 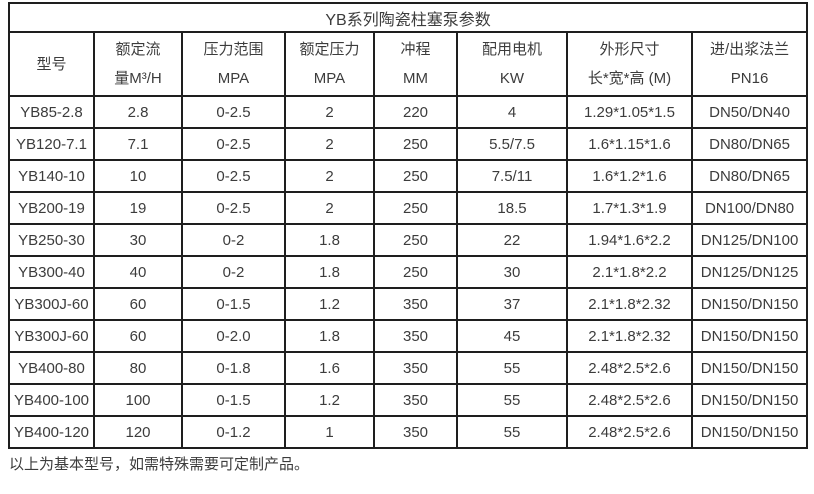 What do you see at coordinates (233, 432) in the screenshot?
I see `table-cell: 0-1.2` at bounding box center [233, 432].